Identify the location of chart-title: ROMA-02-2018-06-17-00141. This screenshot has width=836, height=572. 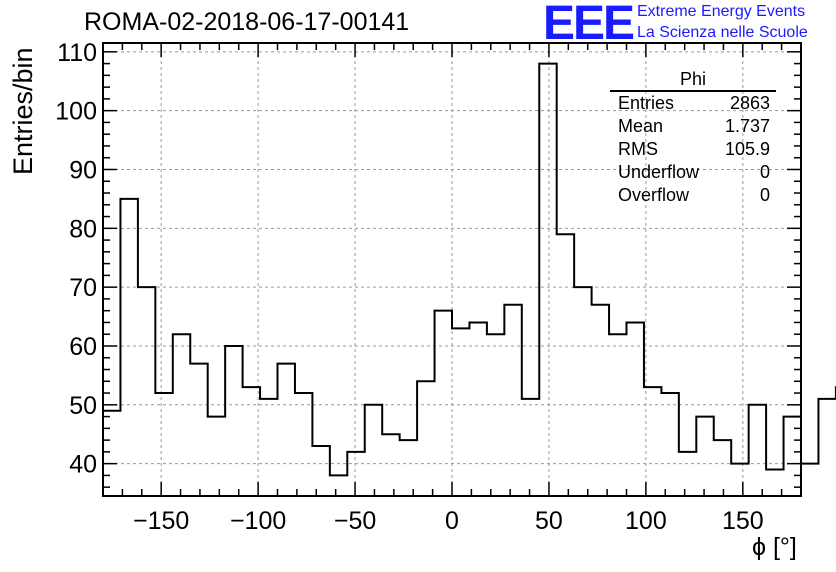
(247, 22).